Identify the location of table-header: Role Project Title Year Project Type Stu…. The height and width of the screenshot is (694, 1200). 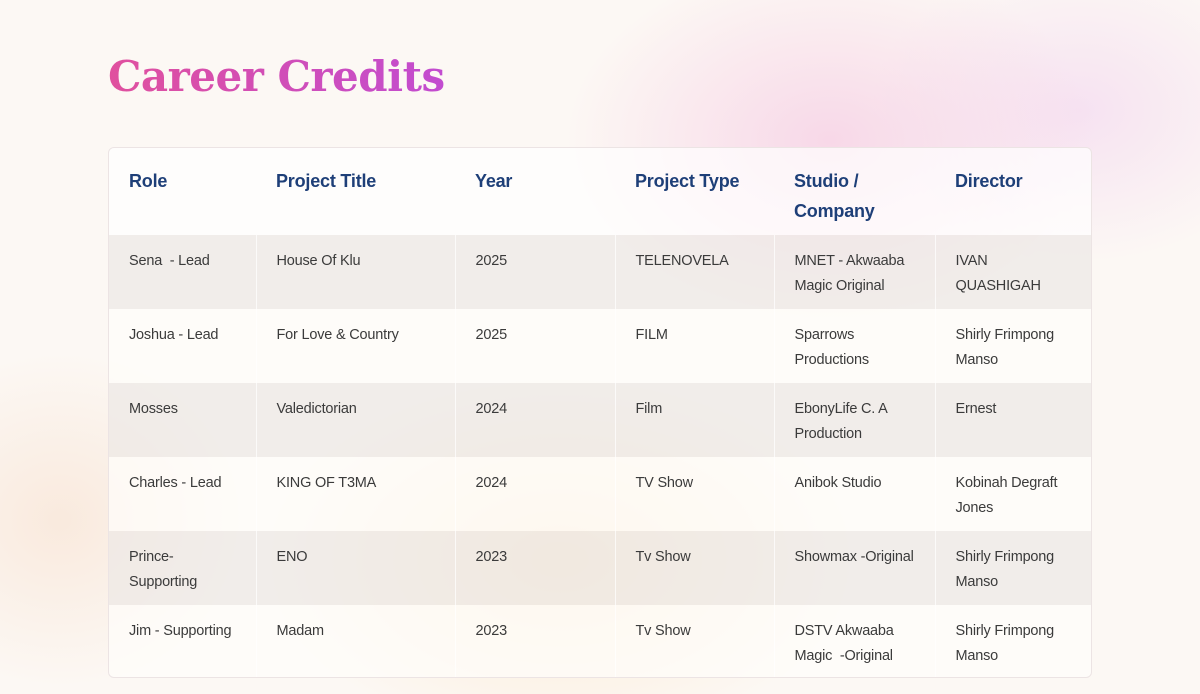
(600, 191).